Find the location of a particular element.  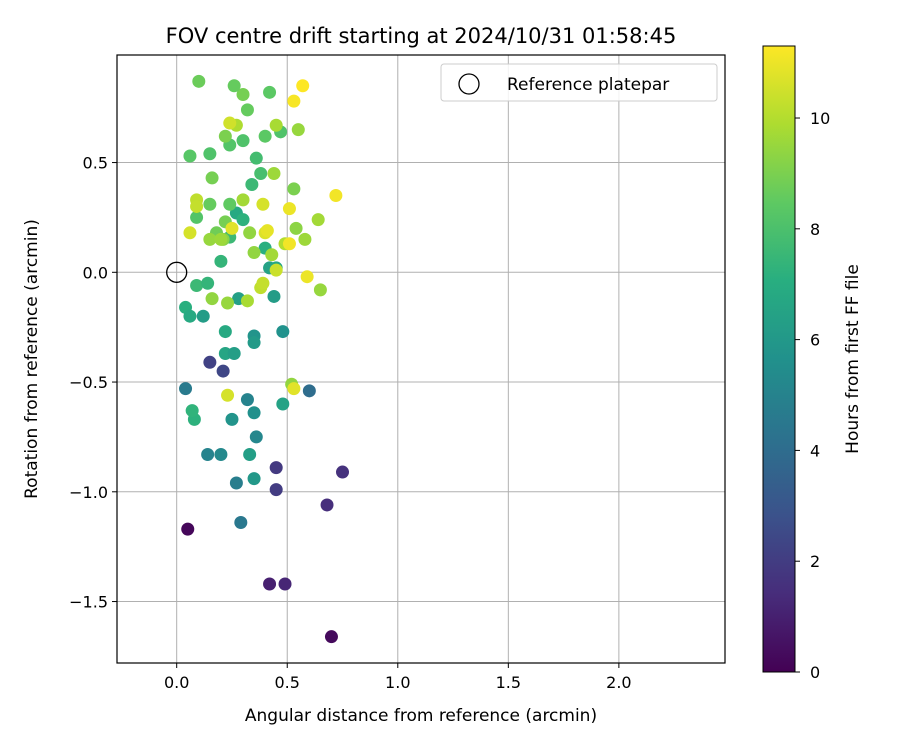

colorbar-label: Hours from first FF file is located at coordinates (853, 359).